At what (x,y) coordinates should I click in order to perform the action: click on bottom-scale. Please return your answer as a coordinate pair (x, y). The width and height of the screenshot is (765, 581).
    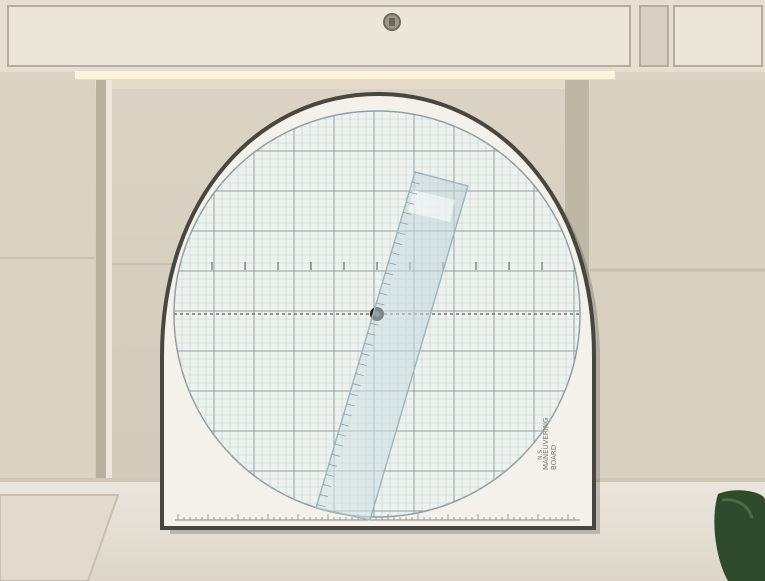
    Looking at the image, I should click on (377, 517).